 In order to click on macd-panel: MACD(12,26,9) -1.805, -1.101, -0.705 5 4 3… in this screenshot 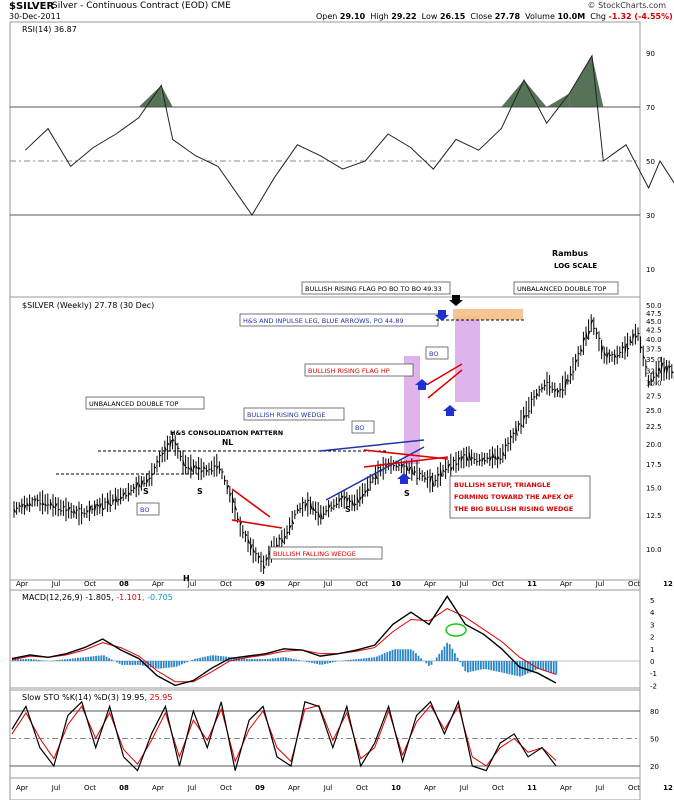, I will do `click(333, 639)`.